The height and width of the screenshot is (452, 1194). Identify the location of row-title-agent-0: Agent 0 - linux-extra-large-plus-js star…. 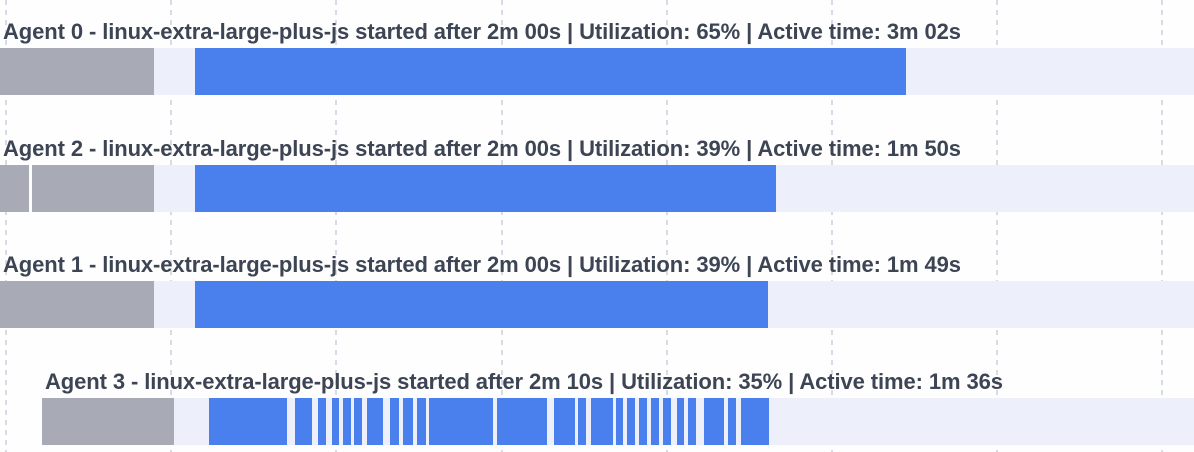
(482, 31).